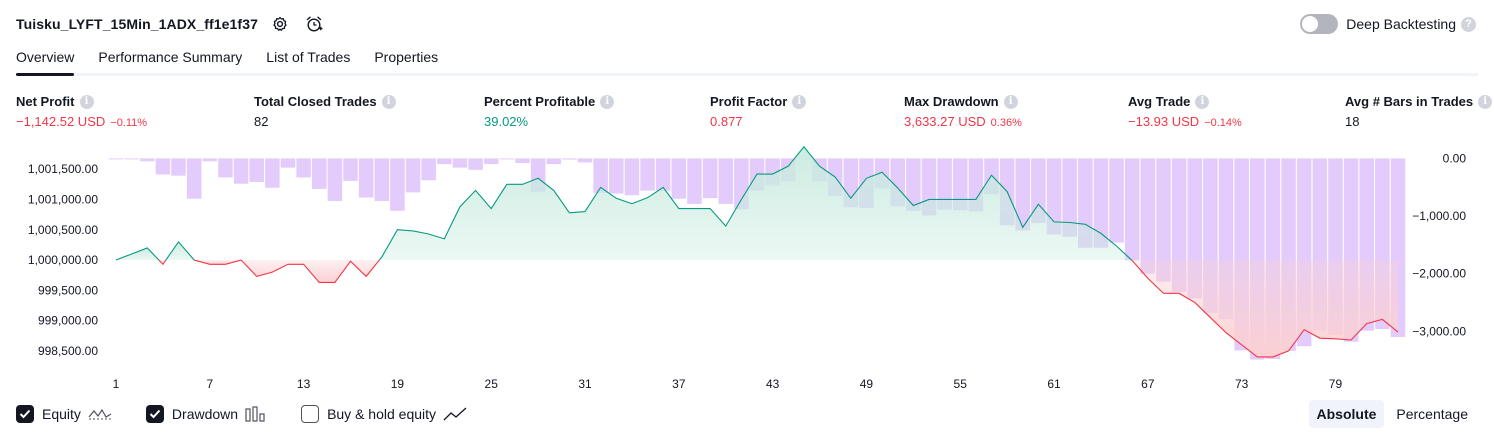 This screenshot has width=1494, height=438. What do you see at coordinates (1265, 308) in the screenshot?
I see `equity-line-loss` at bounding box center [1265, 308].